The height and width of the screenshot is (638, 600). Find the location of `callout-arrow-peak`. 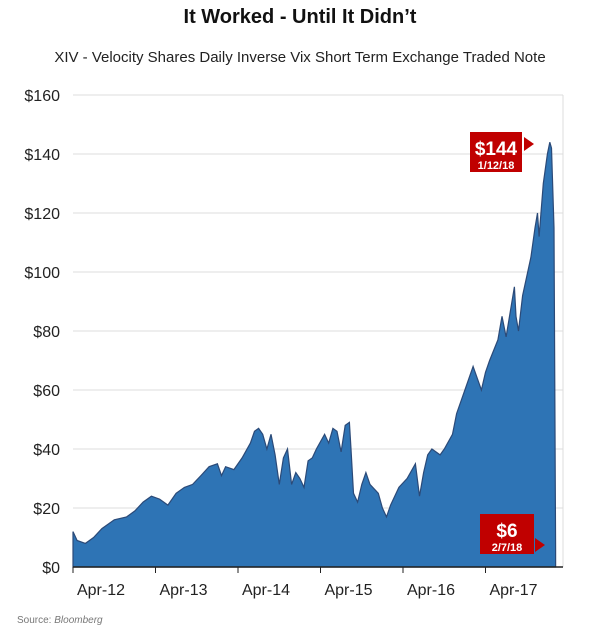

callout-arrow-peak is located at coordinates (529, 144).